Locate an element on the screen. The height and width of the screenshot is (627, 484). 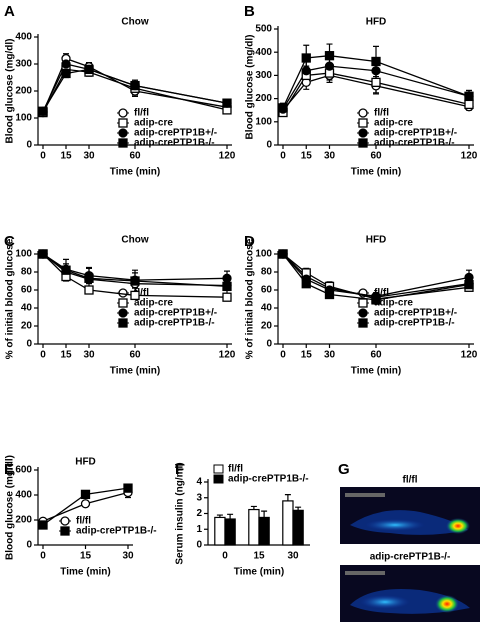
y-tick-label: 20 is located at coordinates (267, 326).